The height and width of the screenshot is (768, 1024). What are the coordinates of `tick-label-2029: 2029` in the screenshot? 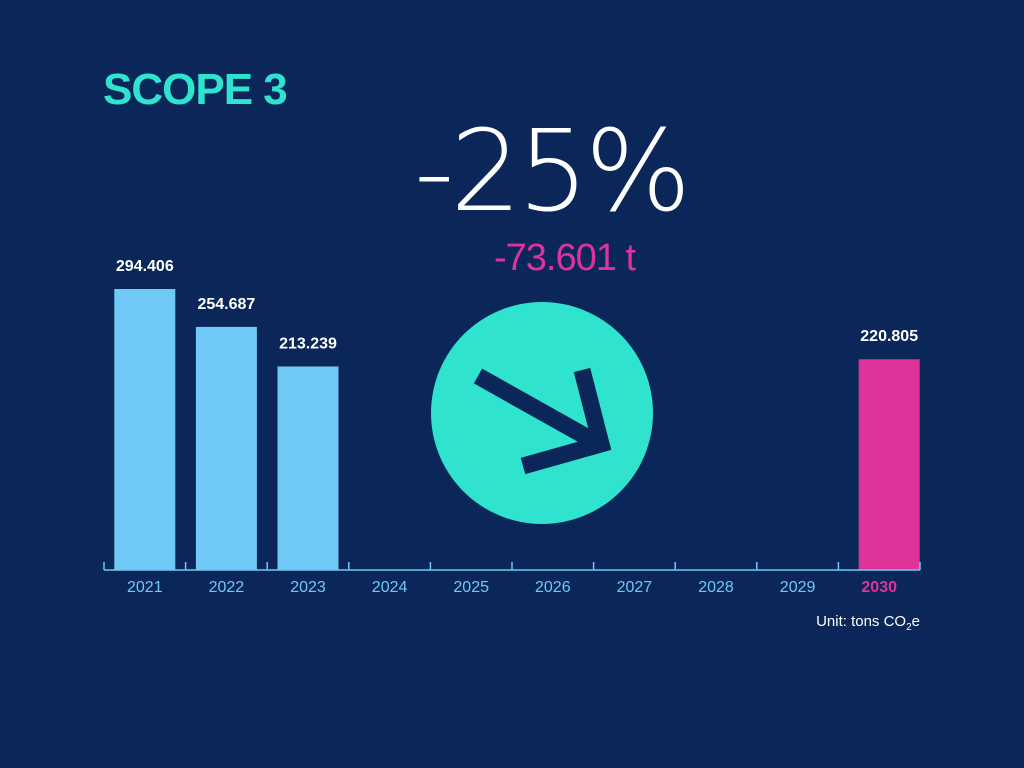 It's located at (798, 587).